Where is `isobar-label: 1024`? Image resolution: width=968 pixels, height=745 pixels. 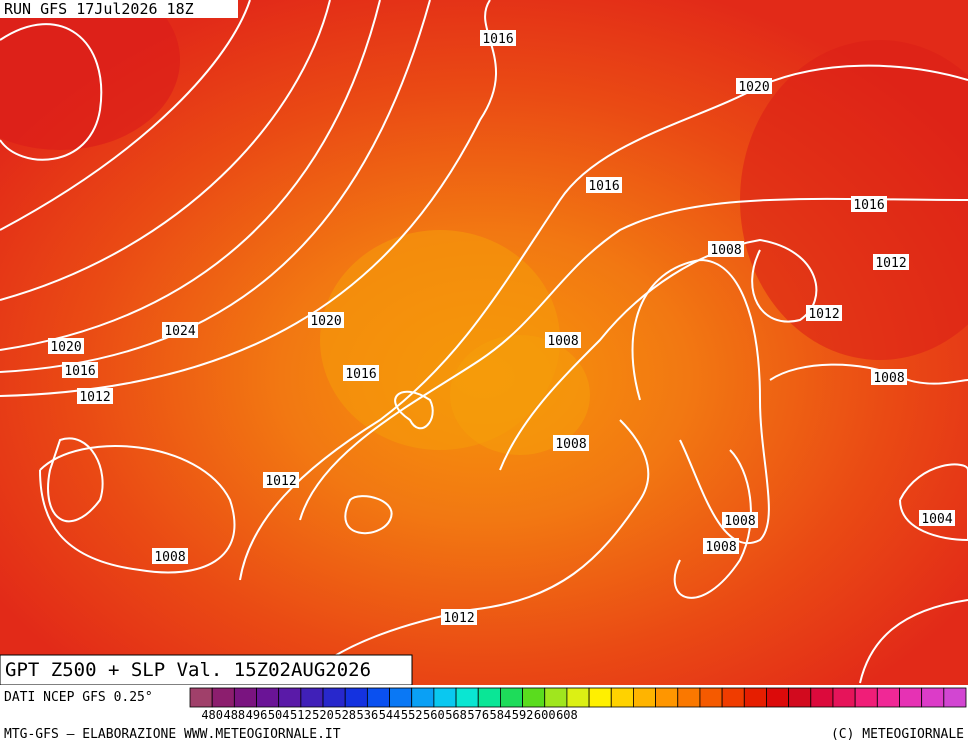
isobar-label: 1024 is located at coordinates (179, 331).